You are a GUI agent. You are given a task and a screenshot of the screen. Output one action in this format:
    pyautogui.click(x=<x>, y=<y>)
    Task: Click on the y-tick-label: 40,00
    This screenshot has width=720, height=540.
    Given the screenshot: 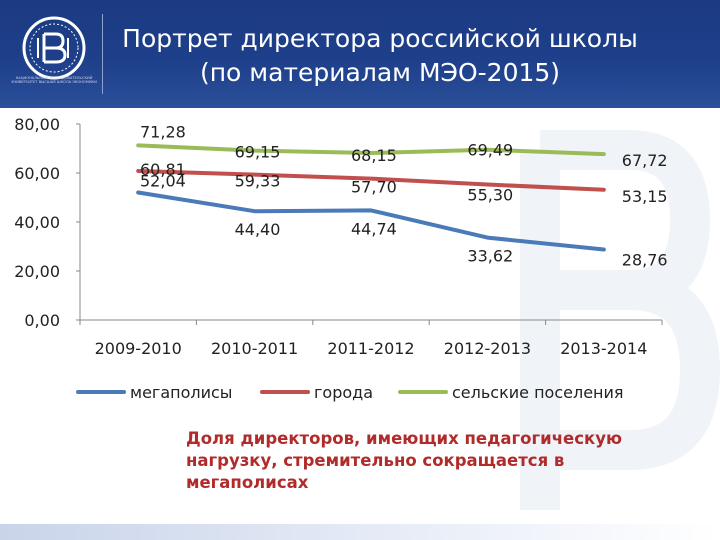 What is the action you would take?
    pyautogui.click(x=37, y=222)
    